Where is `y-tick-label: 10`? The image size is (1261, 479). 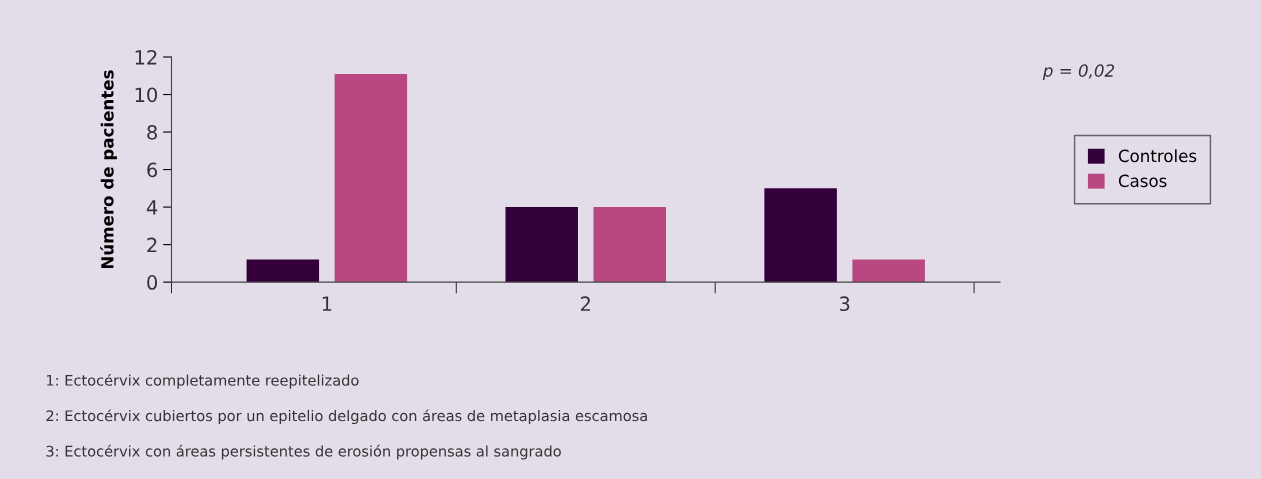
y-tick-label: 10 is located at coordinates (146, 95).